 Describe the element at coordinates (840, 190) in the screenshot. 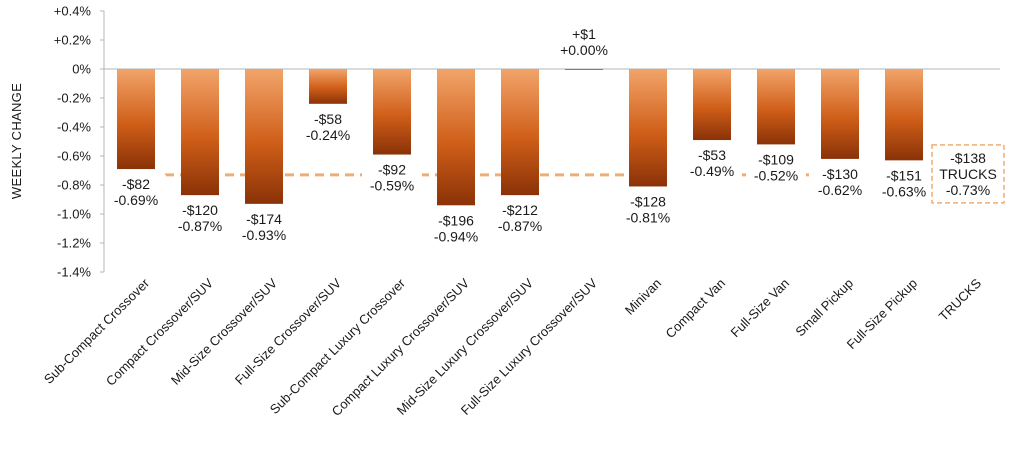

I see `data-label-percent: -0.62%` at that location.